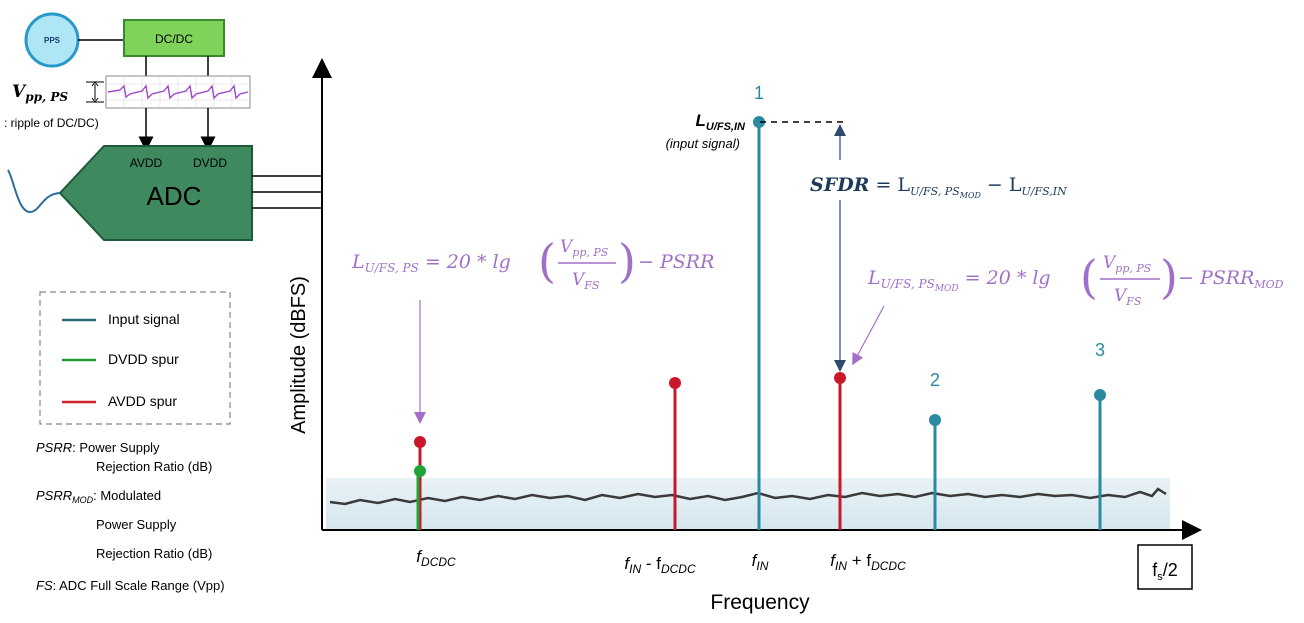 The height and width of the screenshot is (623, 1304). What do you see at coordinates (174, 196) in the screenshot?
I see `adc-label: ADC` at bounding box center [174, 196].